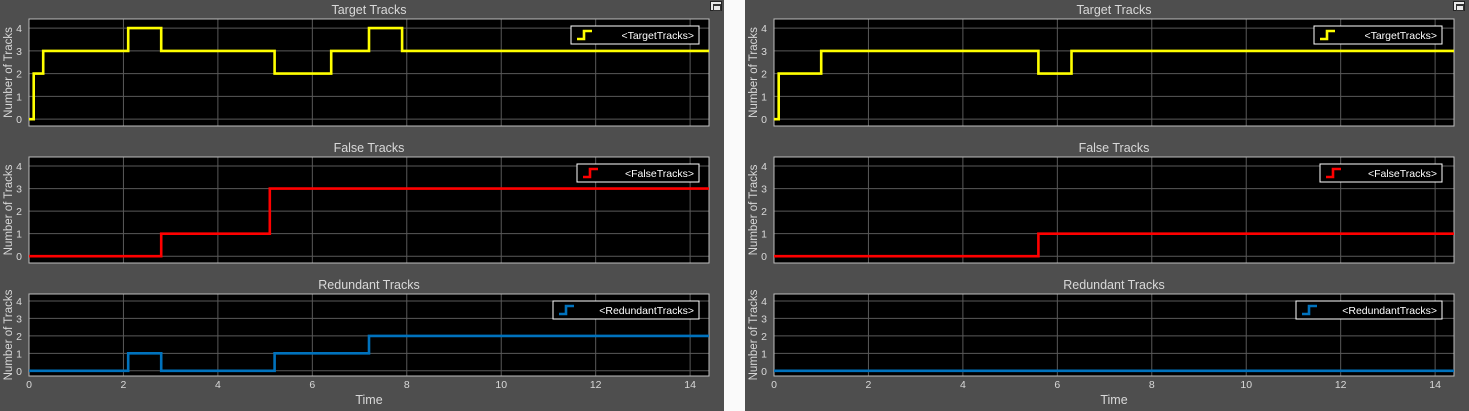 Image resolution: width=1469 pixels, height=411 pixels. Describe the element at coordinates (369, 353) in the screenshot. I see `series-line-redundant` at that location.